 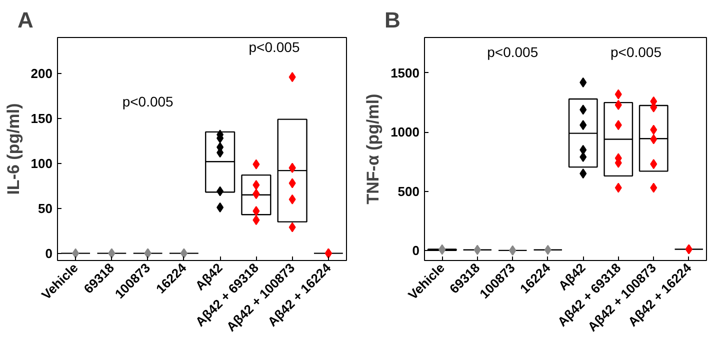 What do you see at coordinates (405, 72) in the screenshot?
I see `y-tick-label: 1500` at bounding box center [405, 72].